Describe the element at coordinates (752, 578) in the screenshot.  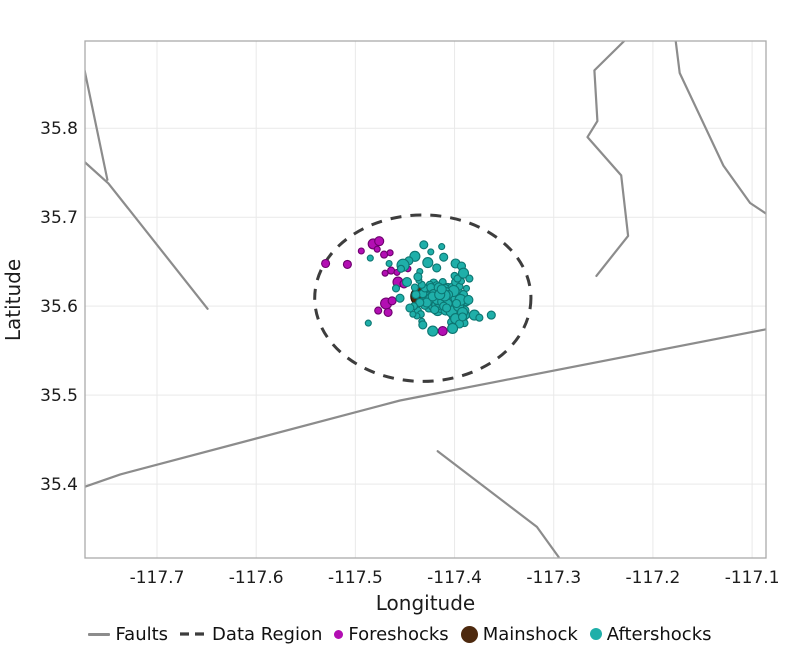
I see `x-tick-label: -117.1` at that location.